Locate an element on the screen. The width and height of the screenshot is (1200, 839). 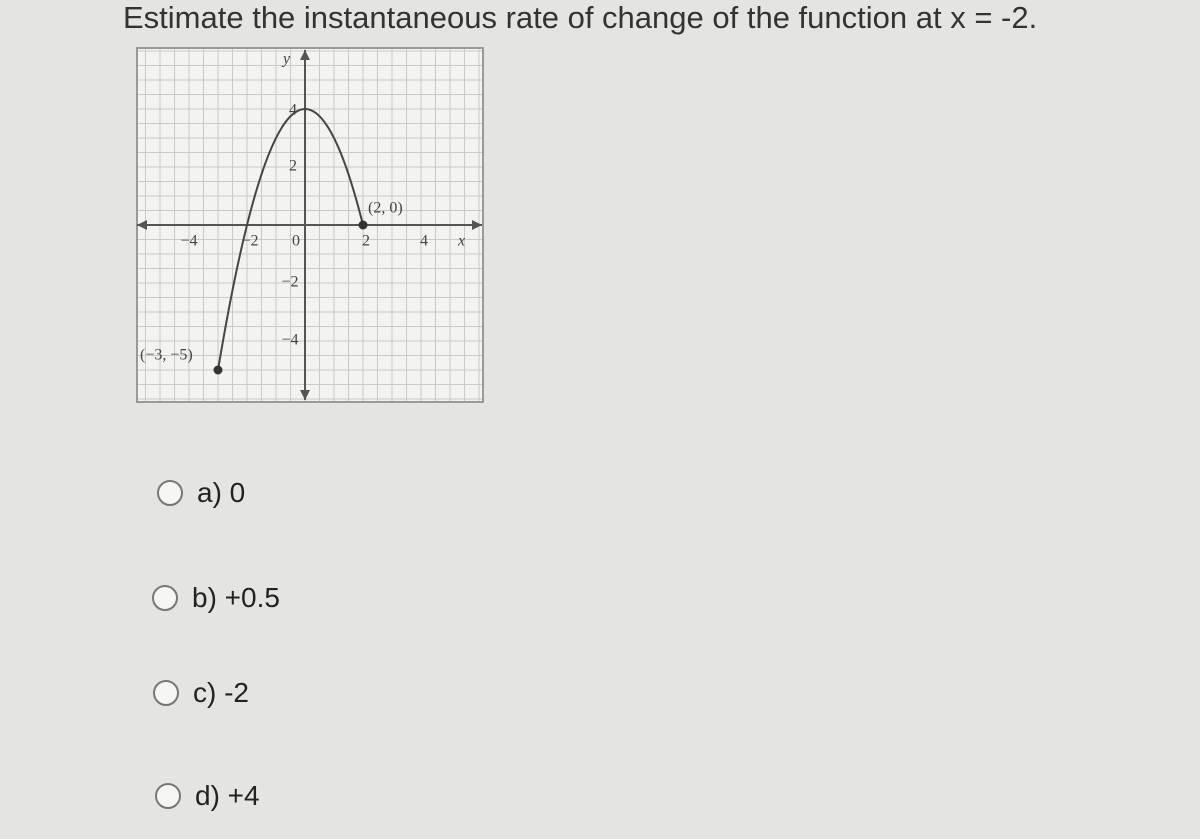
x-tick-label: −2 is located at coordinates (249, 241).